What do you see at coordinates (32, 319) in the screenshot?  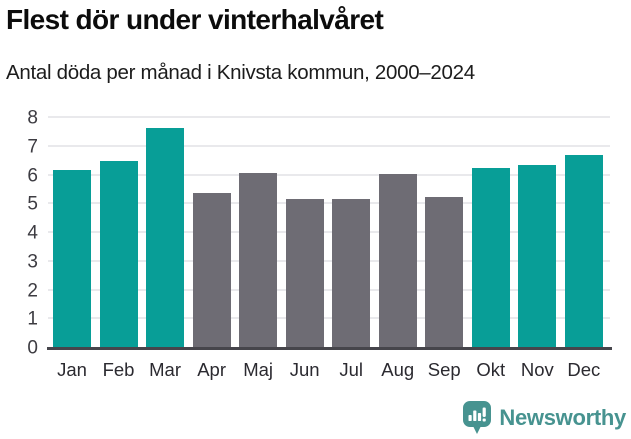 I see `y-tick-label-1: 1` at bounding box center [32, 319].